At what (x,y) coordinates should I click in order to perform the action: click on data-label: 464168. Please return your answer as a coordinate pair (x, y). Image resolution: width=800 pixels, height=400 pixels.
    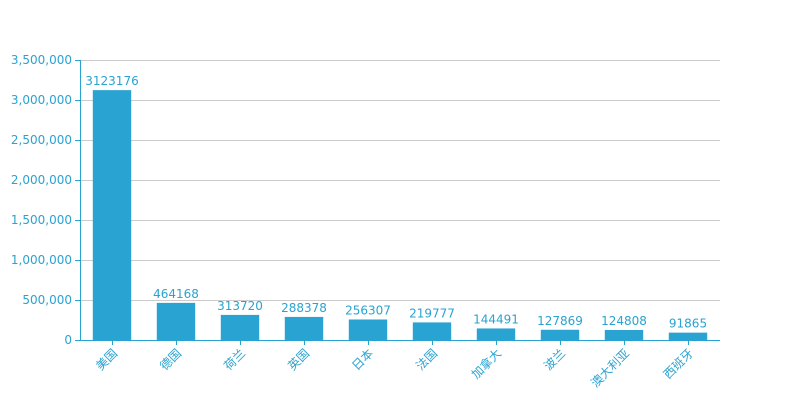
    Looking at the image, I should click on (176, 294).